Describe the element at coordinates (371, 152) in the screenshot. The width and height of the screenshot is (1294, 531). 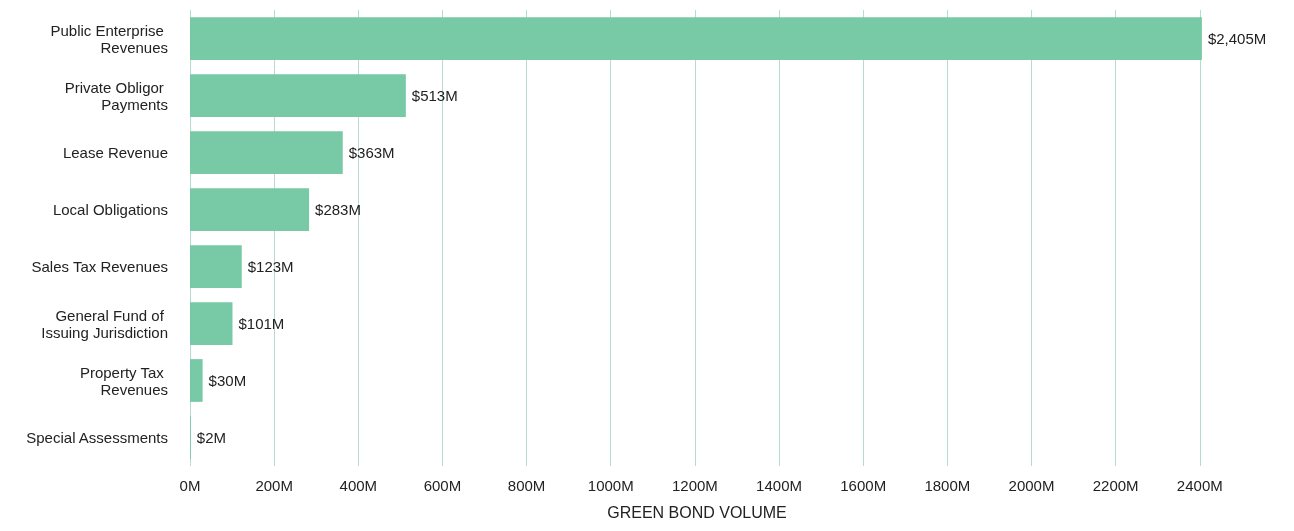
I see `data-label: $363M` at that location.